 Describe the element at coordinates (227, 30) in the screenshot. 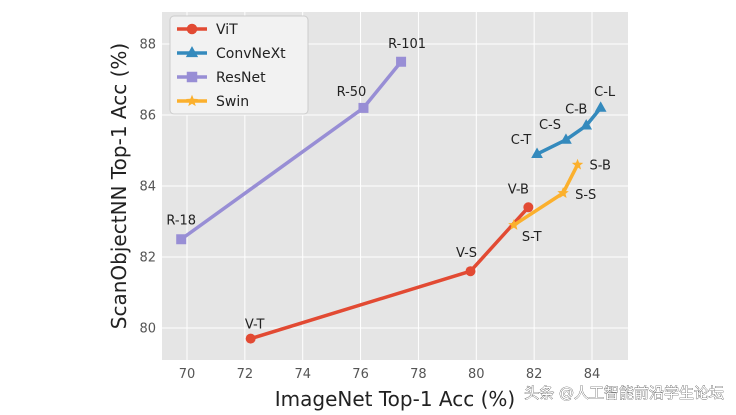

I see `legend-label-vit: ViT` at that location.